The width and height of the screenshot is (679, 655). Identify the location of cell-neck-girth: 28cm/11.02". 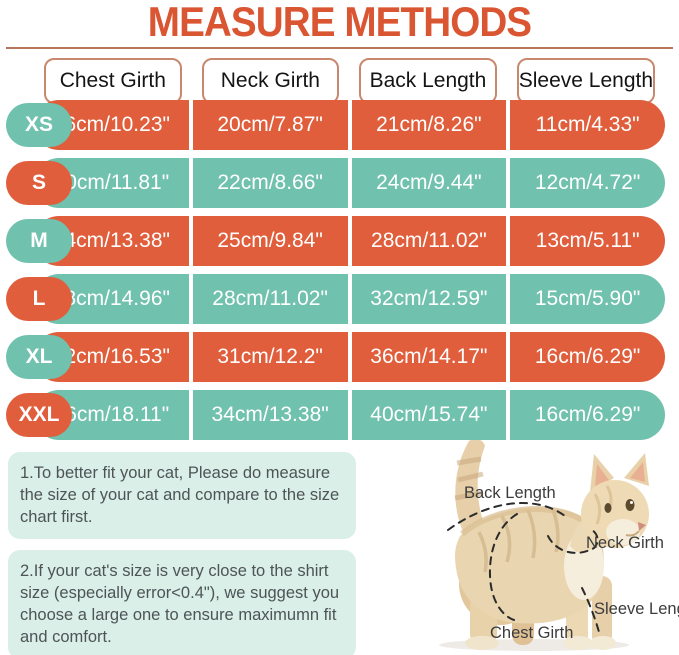
(272, 299).